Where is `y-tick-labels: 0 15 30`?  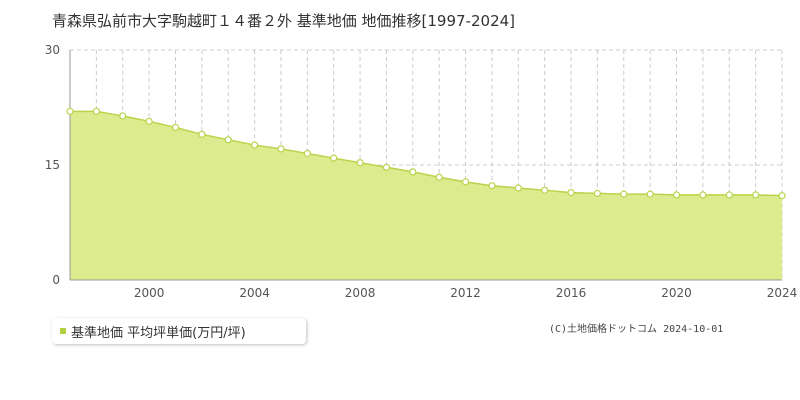
y-tick-labels: 0 15 30 is located at coordinates (52, 165).